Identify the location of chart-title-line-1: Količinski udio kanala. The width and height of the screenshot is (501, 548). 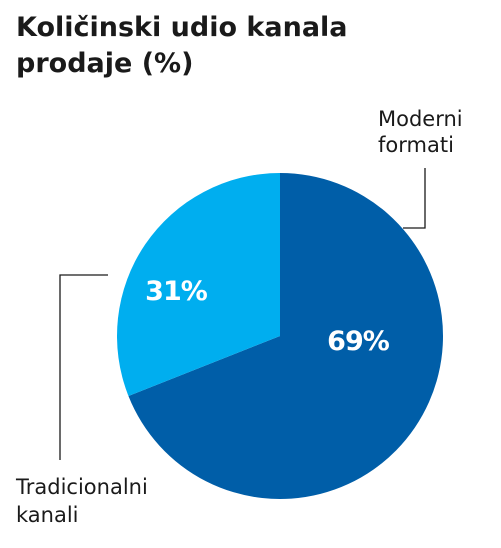
(182, 27).